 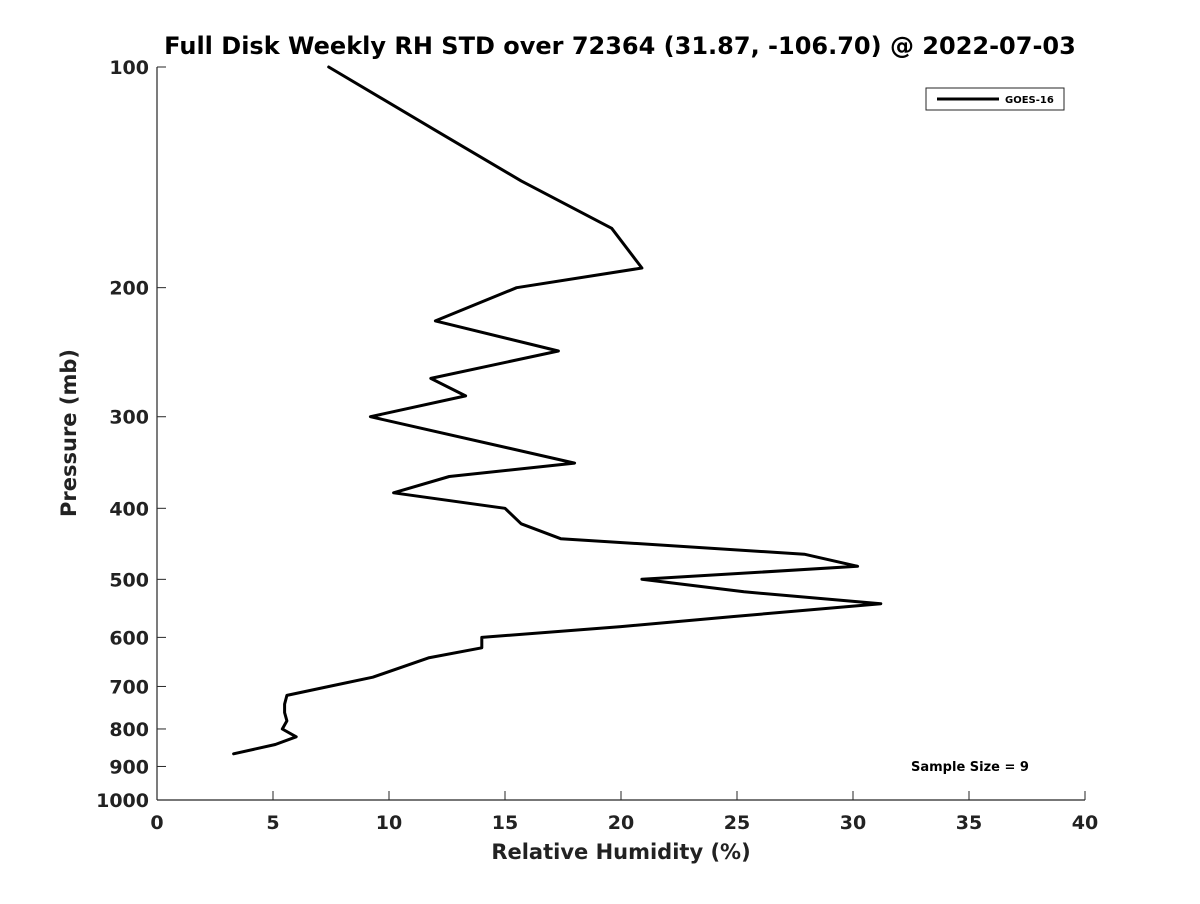 I want to click on x-tick-label: 40, so click(x=1085, y=823).